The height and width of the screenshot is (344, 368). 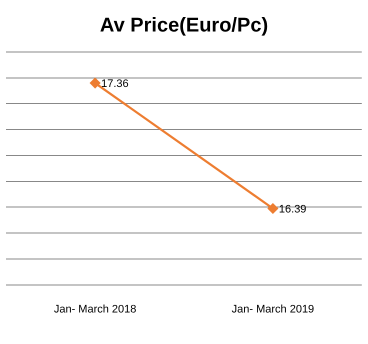 What do you see at coordinates (292, 210) in the screenshot?
I see `data-label: 16.39` at bounding box center [292, 210].